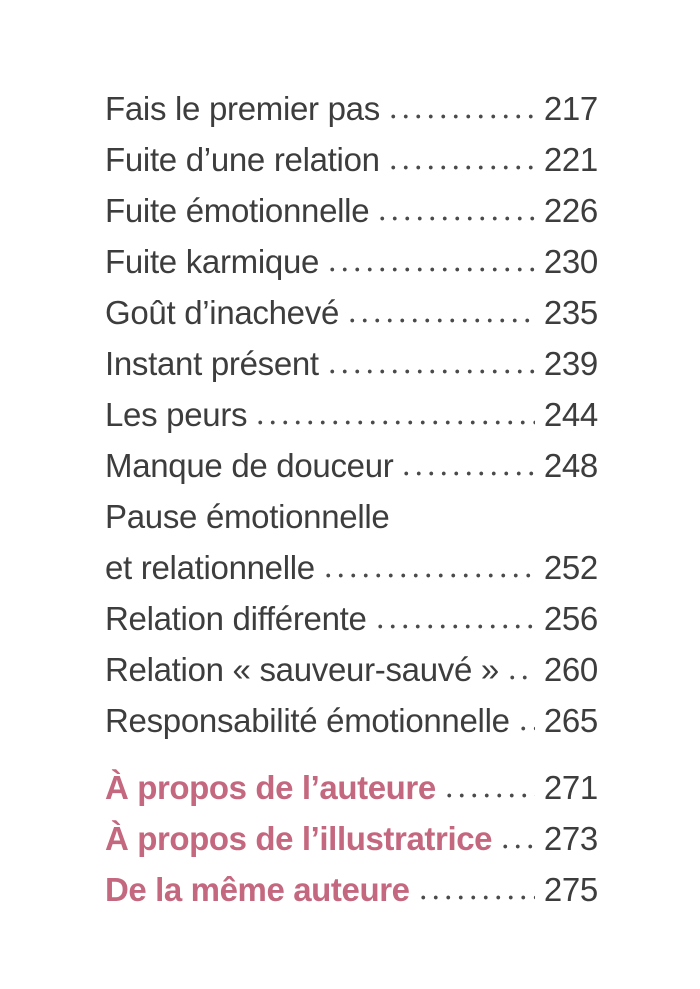  I want to click on toc-entry-title: De la même auteure, so click(257, 889).